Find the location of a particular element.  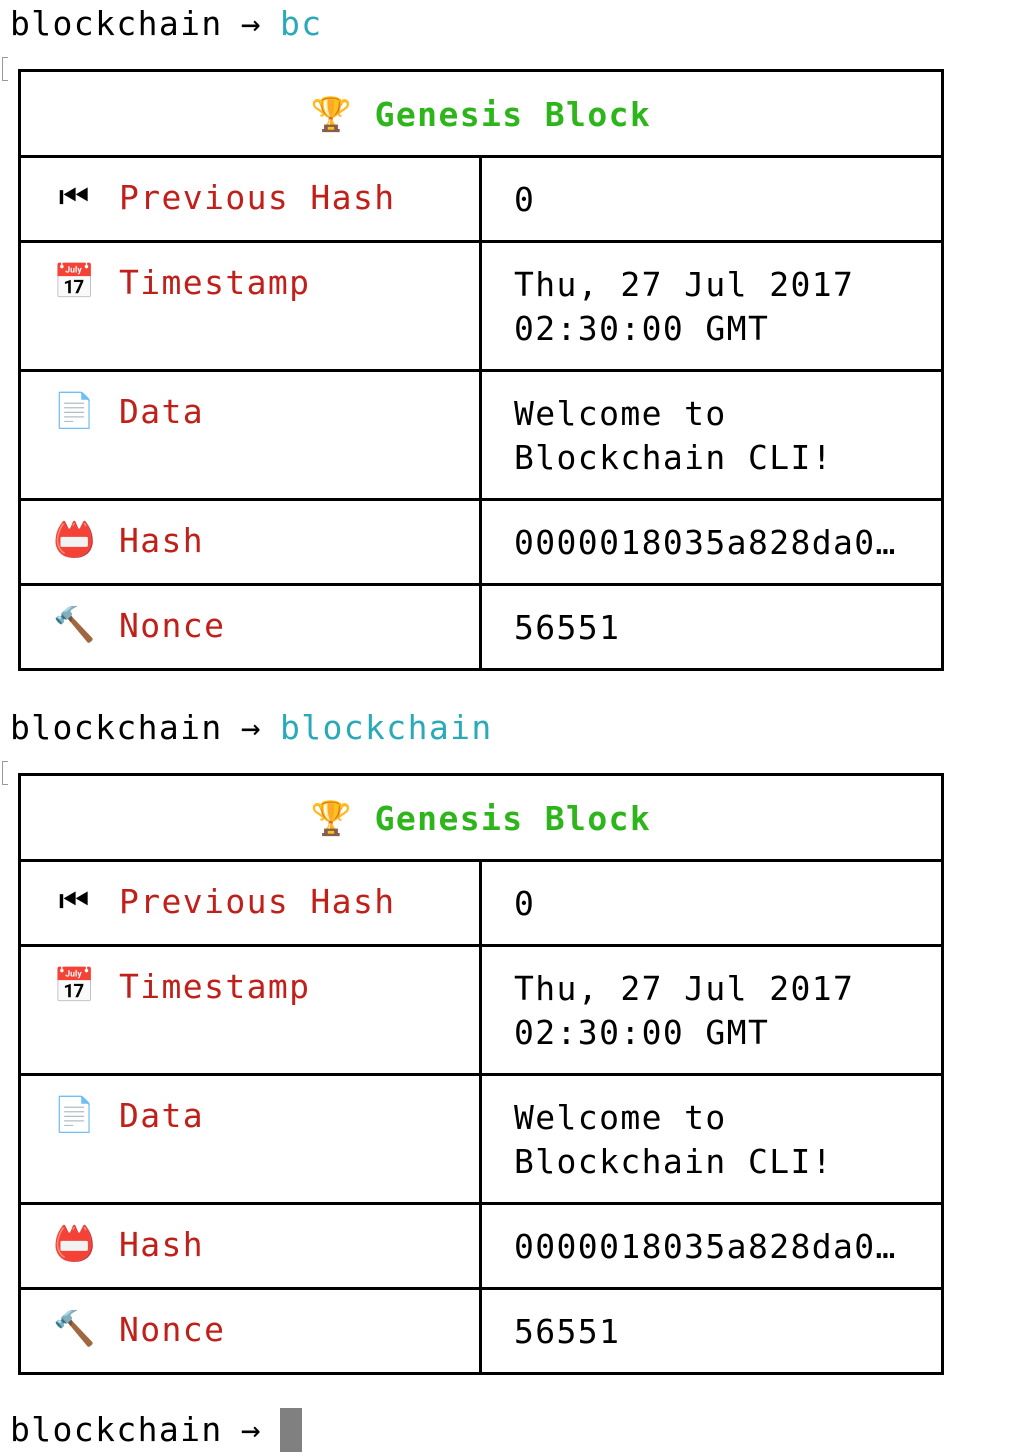

prompt-line: blockchain → bc is located at coordinates (166, 24).